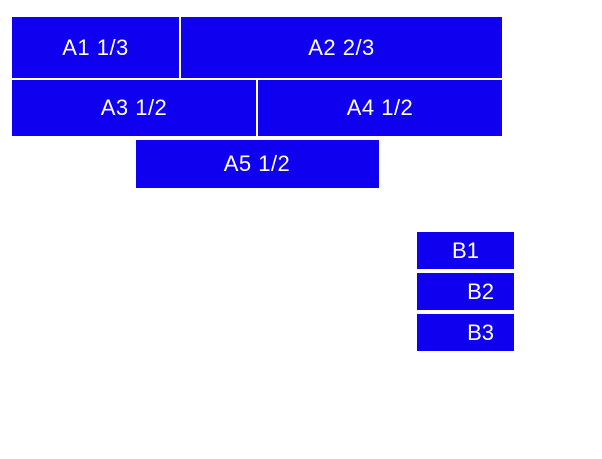 The width and height of the screenshot is (602, 459). I want to click on group-a-row-3: A5 1/2, so click(257, 164).